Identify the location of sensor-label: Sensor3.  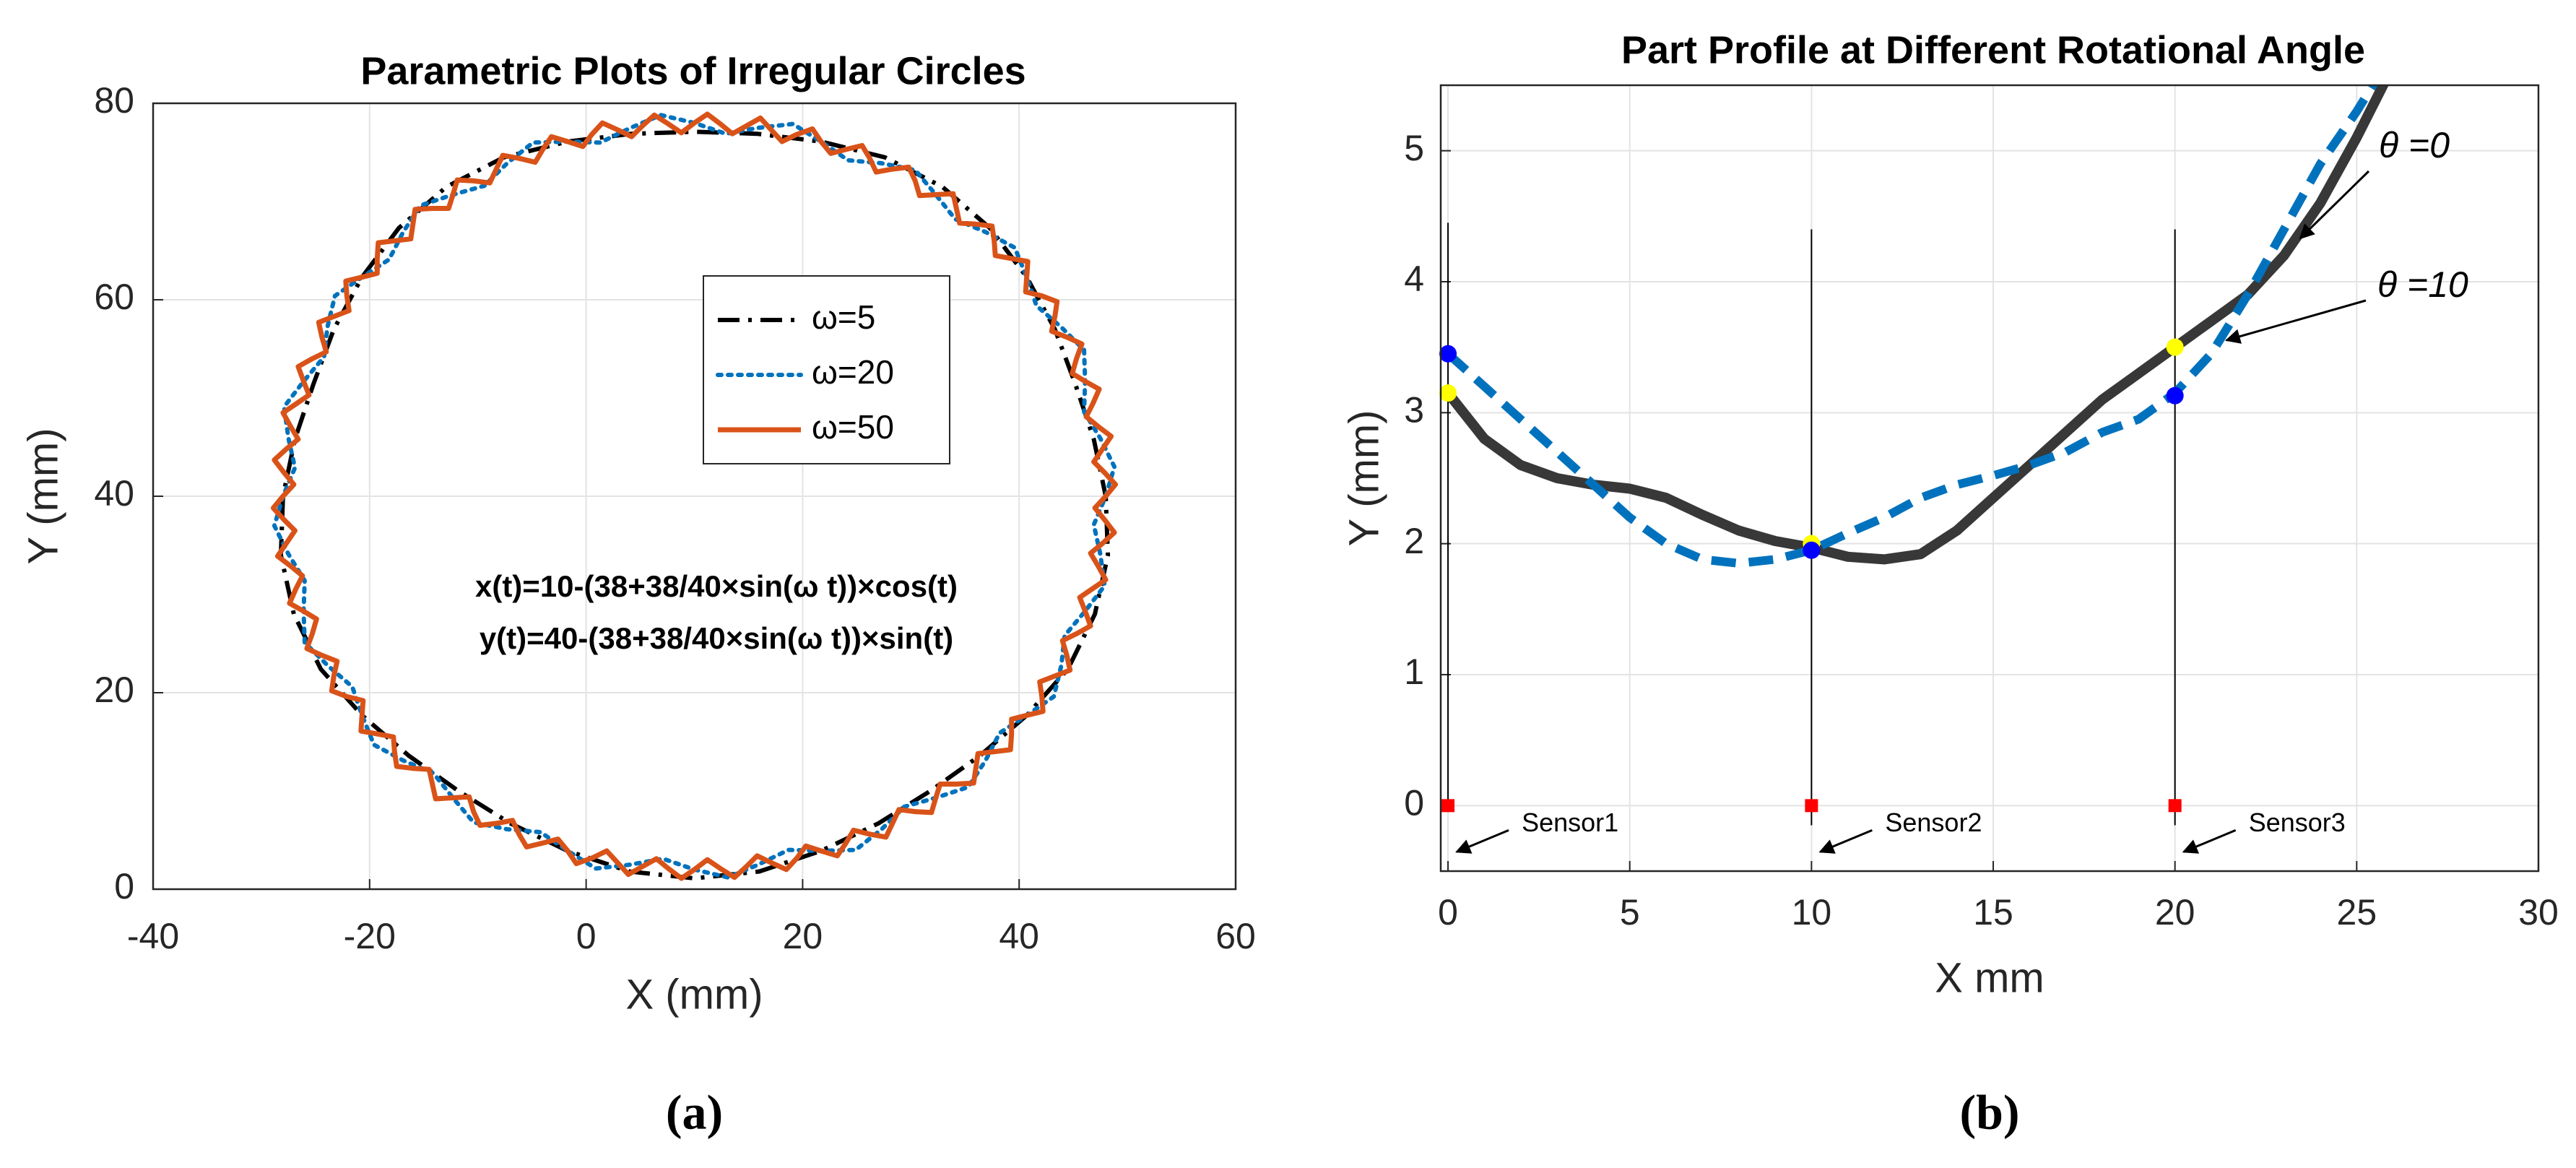
(2297, 823).